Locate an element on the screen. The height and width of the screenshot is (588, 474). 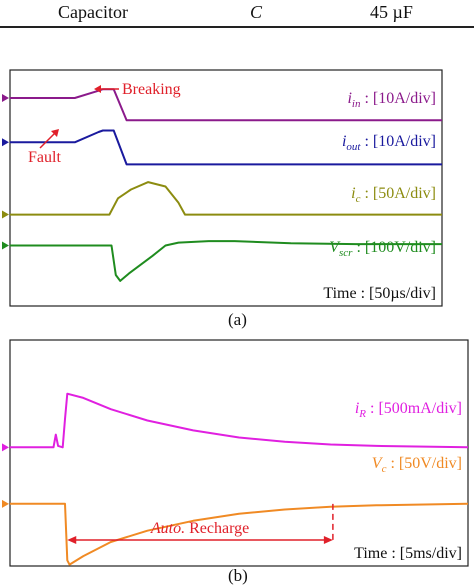
channel-label-i-out: iout : [10A/div] is located at coordinates (389, 143).